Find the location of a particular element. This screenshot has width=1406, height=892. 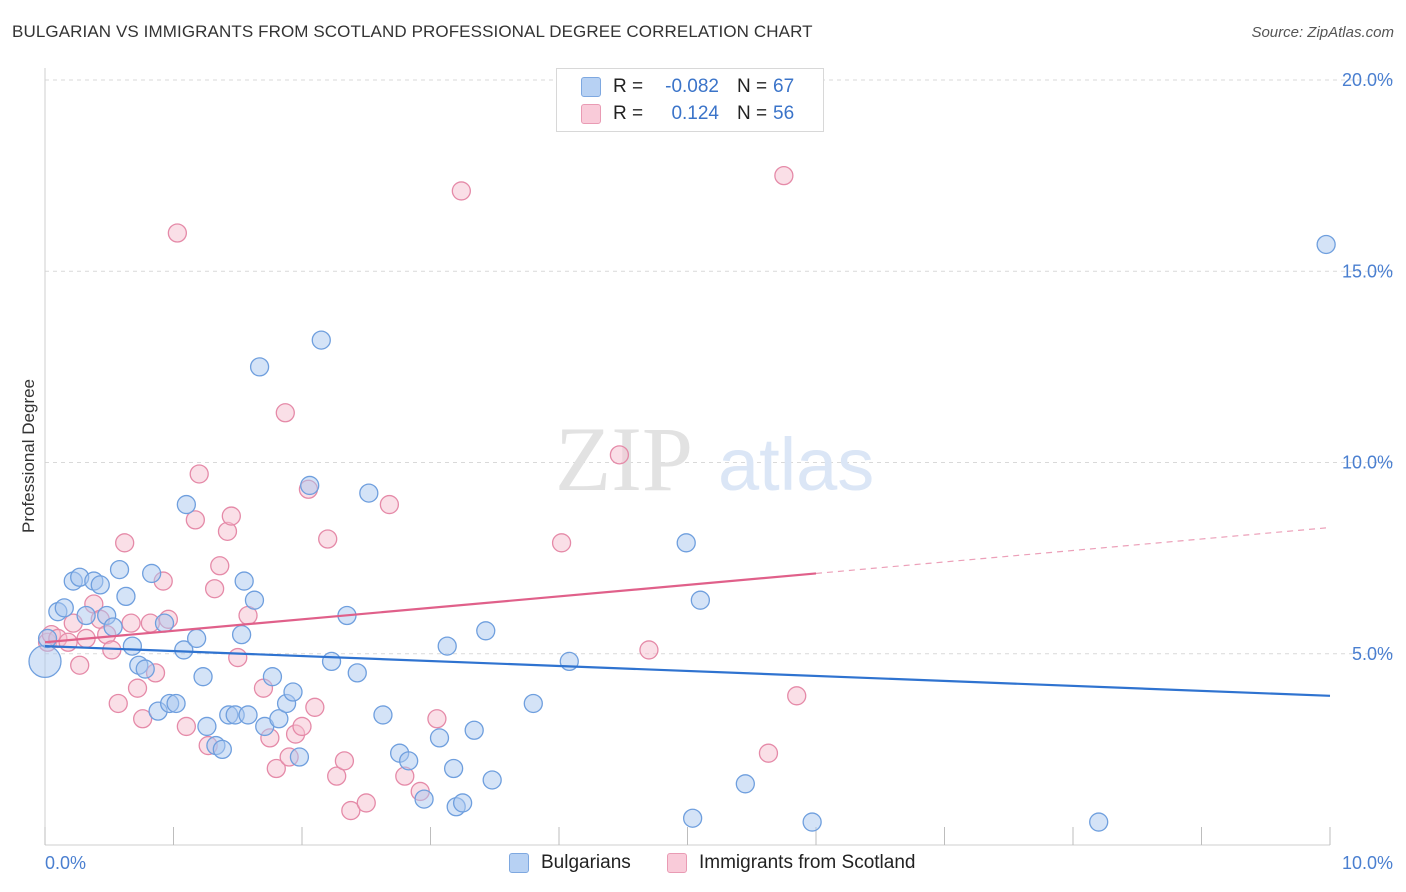

legend-label: Bulgarians is located at coordinates (586, 862).